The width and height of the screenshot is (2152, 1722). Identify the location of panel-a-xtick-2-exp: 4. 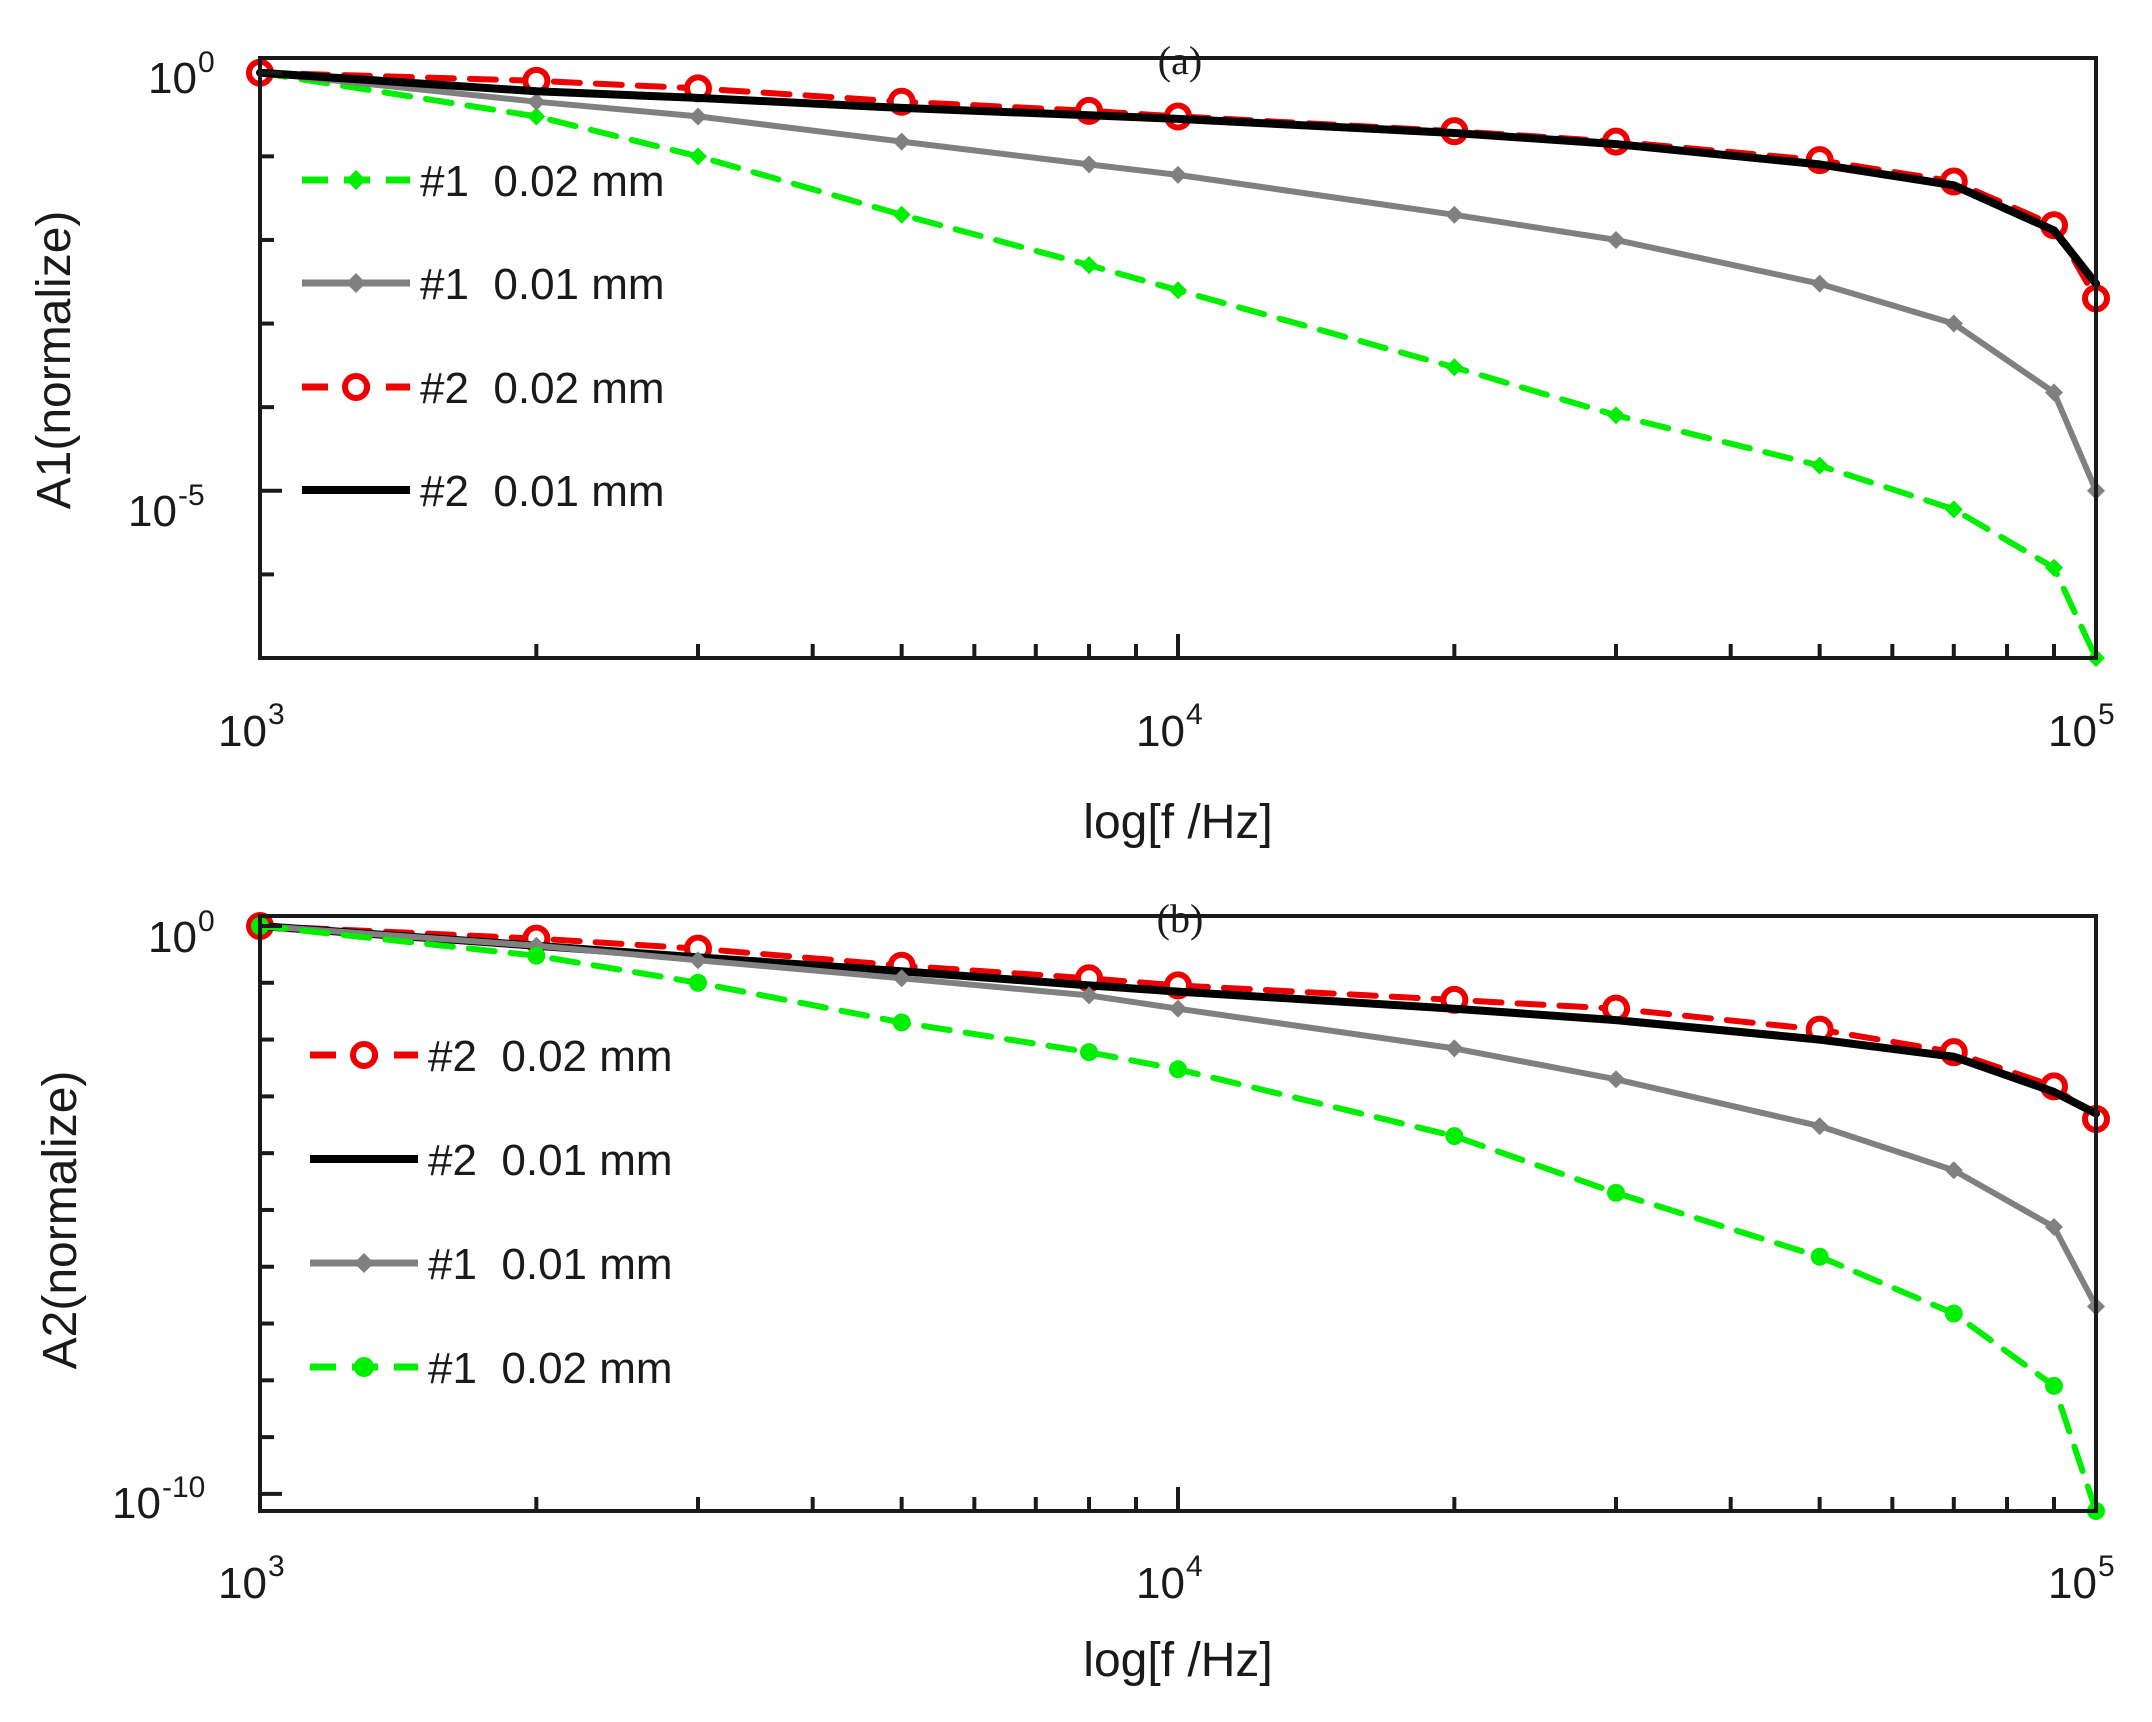
(1194, 714).